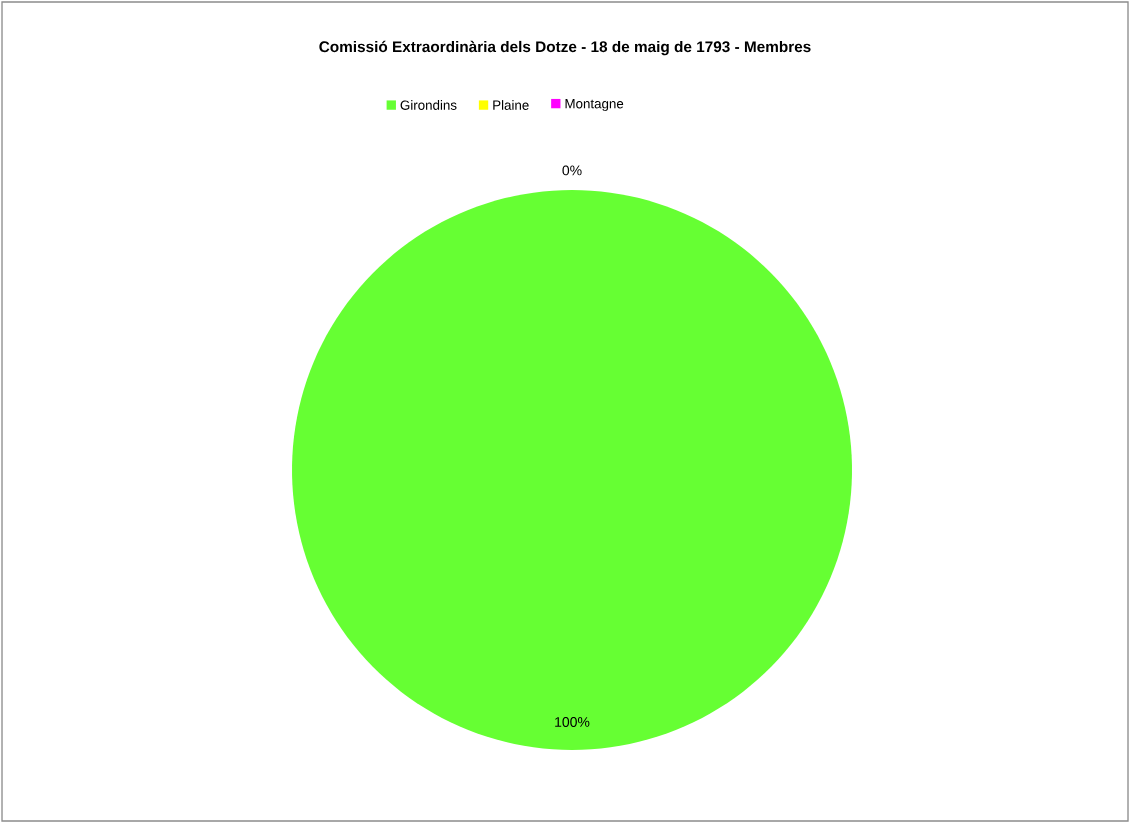 The width and height of the screenshot is (1130, 823). I want to click on legend-label: Montagne, so click(594, 105).